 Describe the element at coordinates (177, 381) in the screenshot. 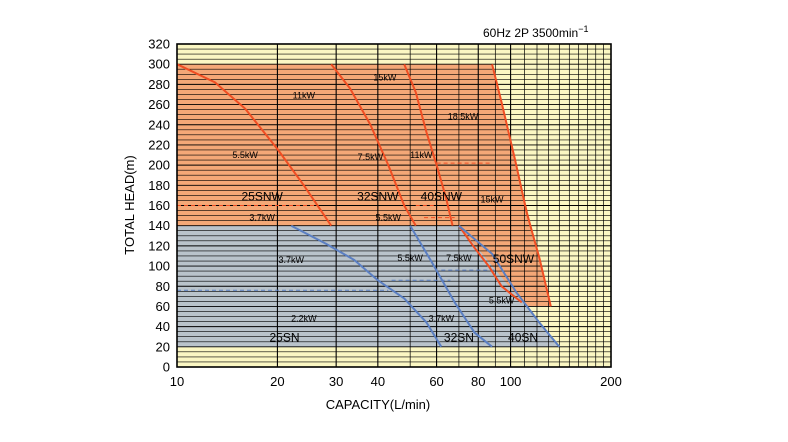

I see `x-tick-label: 10` at that location.